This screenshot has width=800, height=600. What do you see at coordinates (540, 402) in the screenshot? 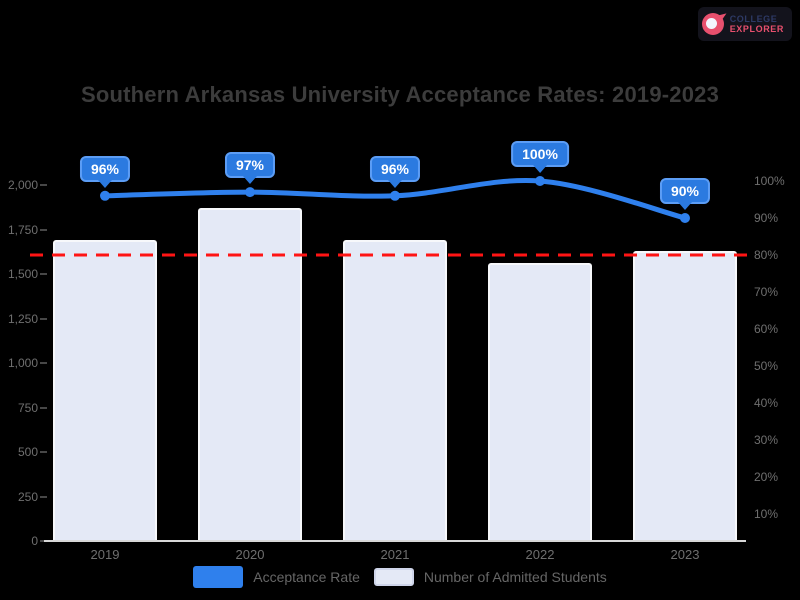
I see `bar-2022` at bounding box center [540, 402].